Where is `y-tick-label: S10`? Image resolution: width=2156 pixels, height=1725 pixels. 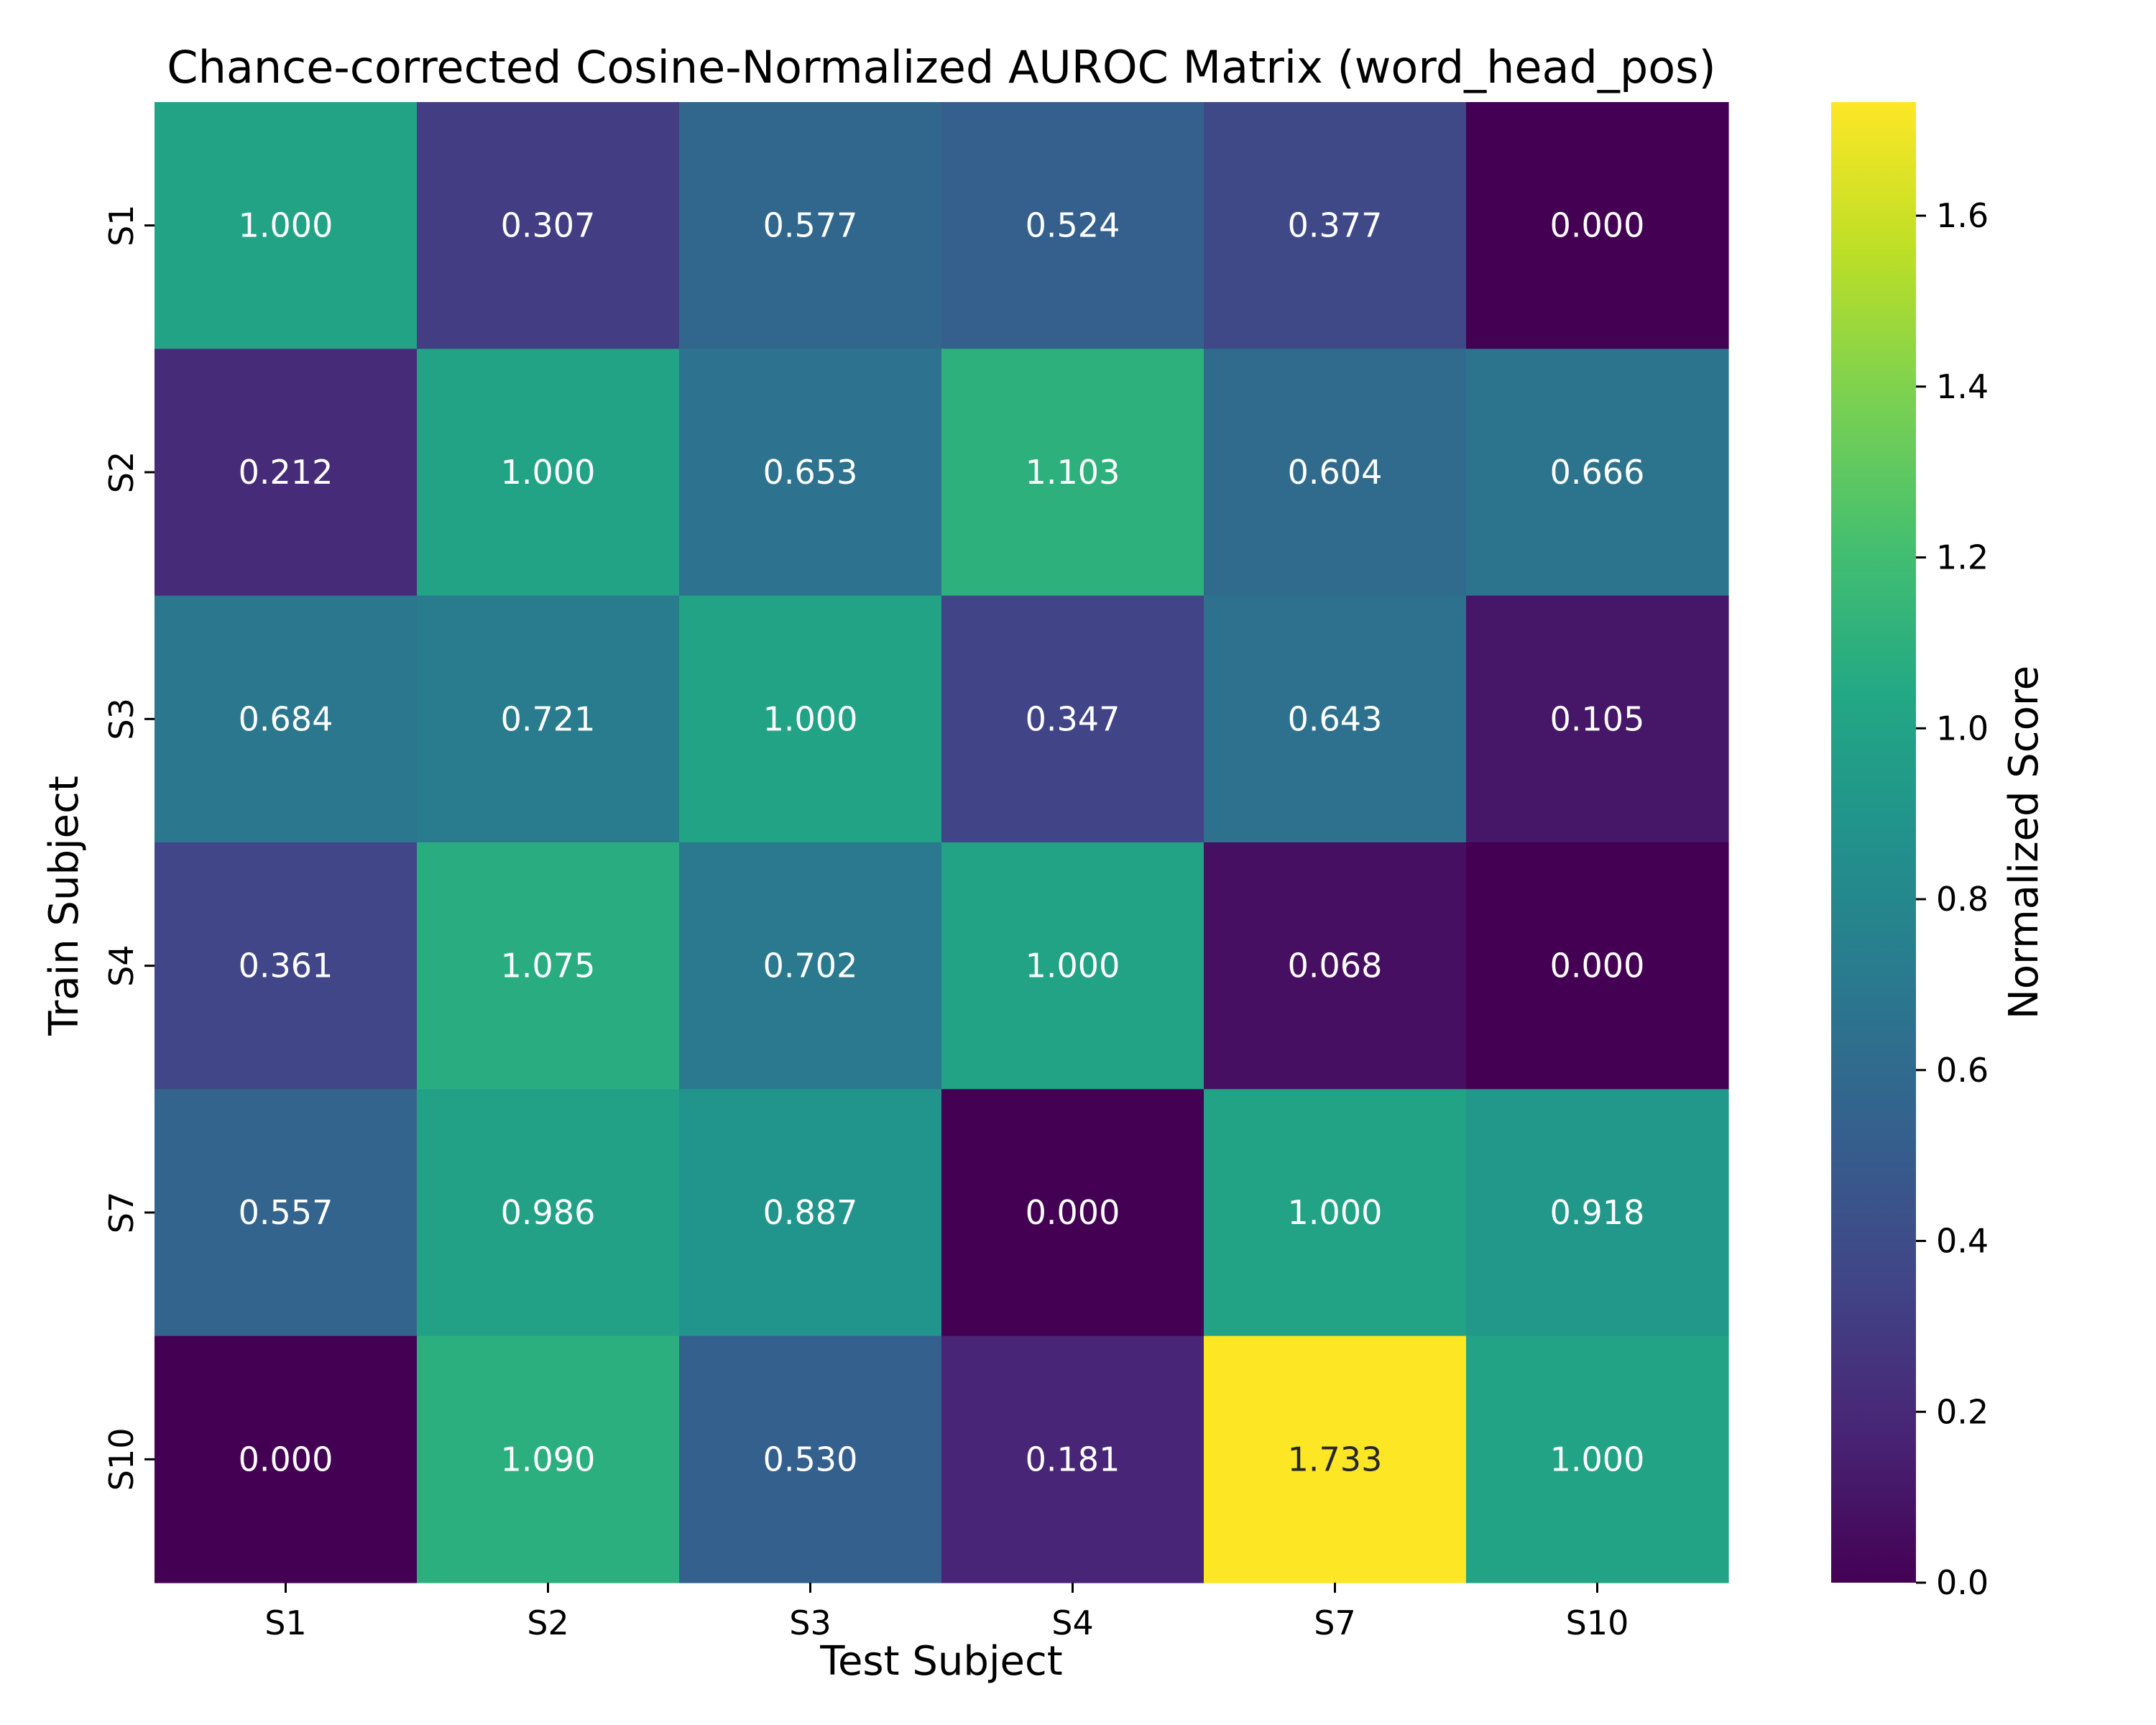 y-tick-label: S10 is located at coordinates (121, 1459).